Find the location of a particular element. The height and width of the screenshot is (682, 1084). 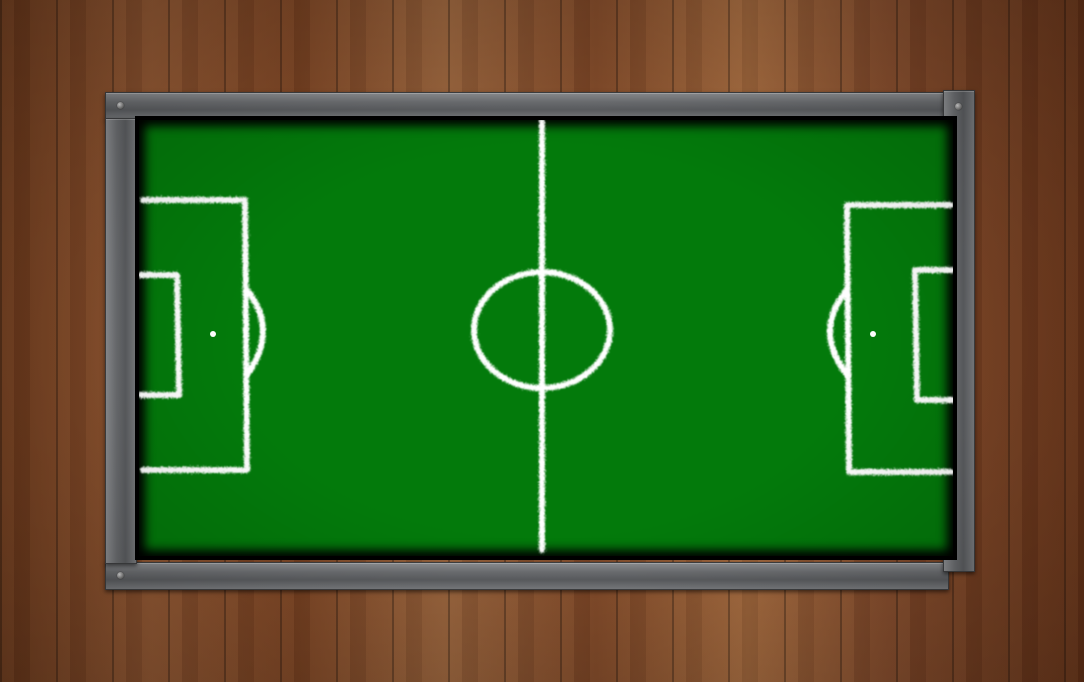

left-penalty-spot is located at coordinates (213, 334).